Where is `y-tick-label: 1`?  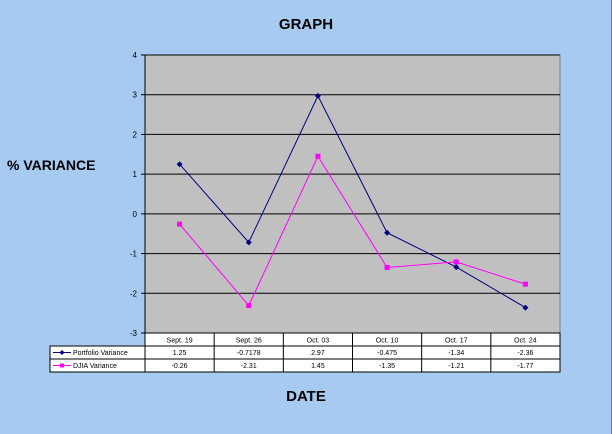 y-tick-label: 1 is located at coordinates (135, 174).